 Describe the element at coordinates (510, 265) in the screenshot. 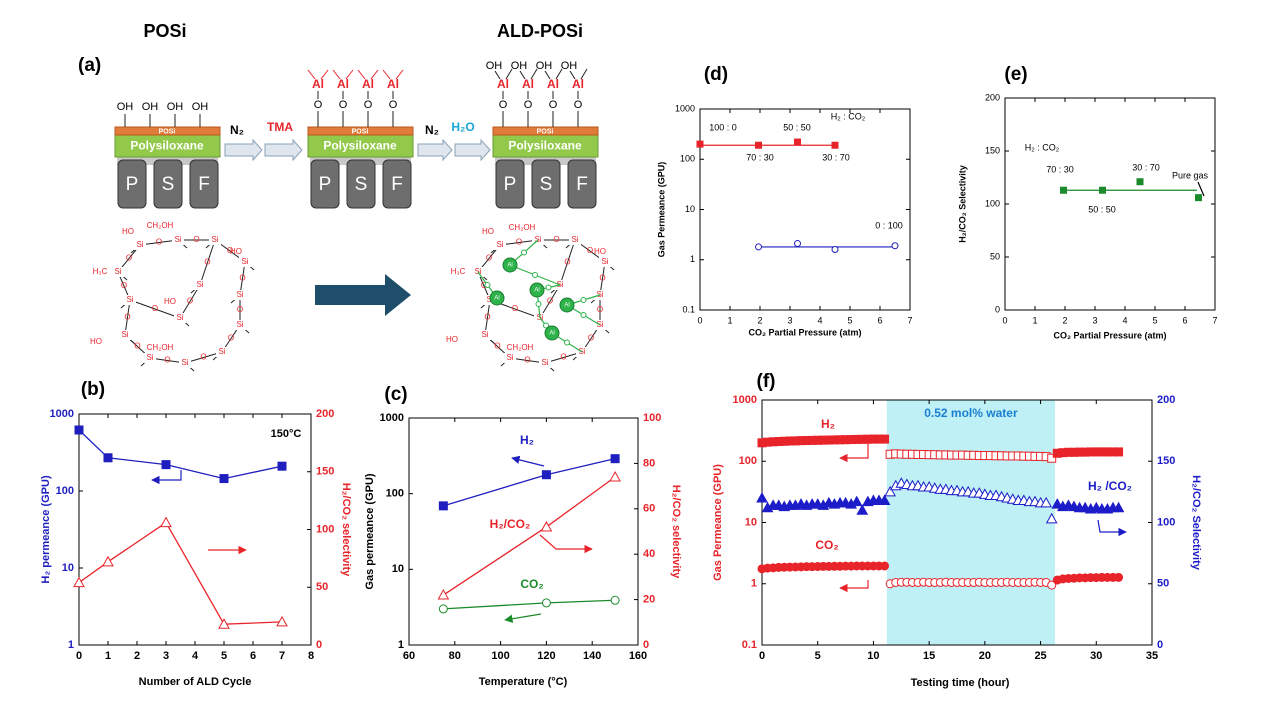

I see `al-atom` at that location.